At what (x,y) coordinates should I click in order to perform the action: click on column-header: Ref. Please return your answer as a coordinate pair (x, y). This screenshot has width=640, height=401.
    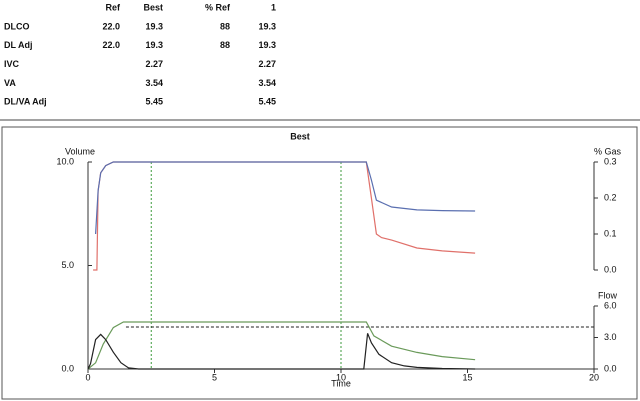
    Looking at the image, I should click on (113, 7).